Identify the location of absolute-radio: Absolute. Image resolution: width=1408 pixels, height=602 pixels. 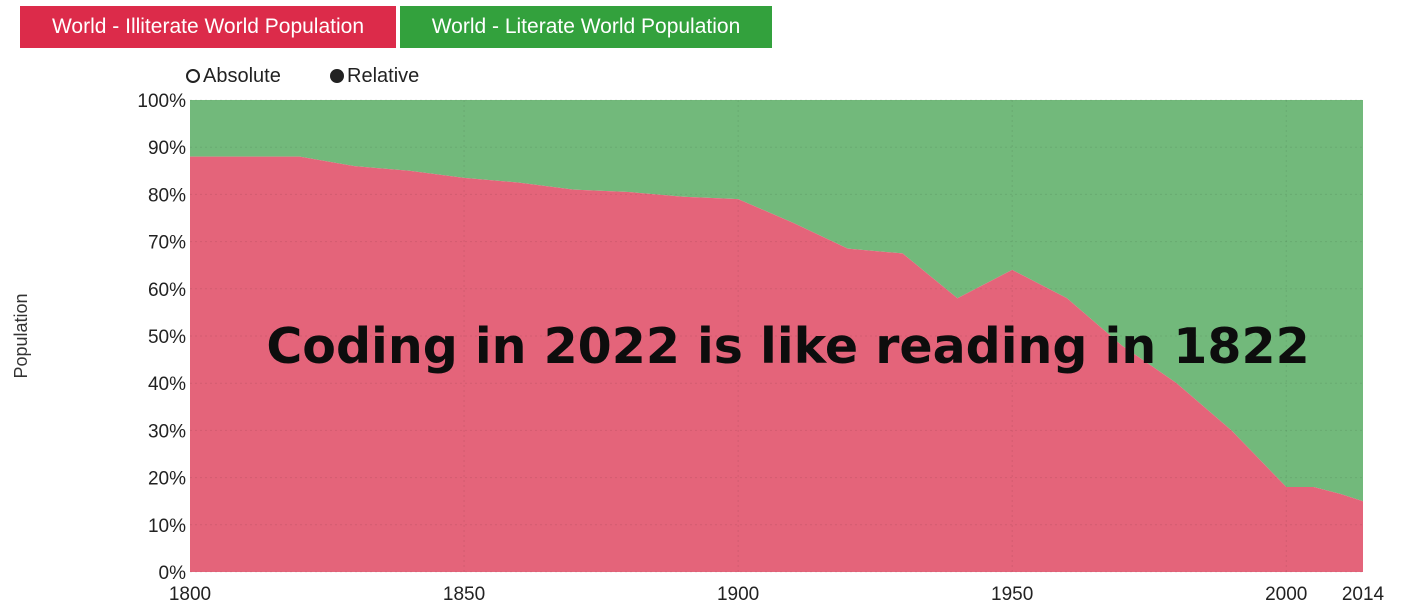
(233, 76).